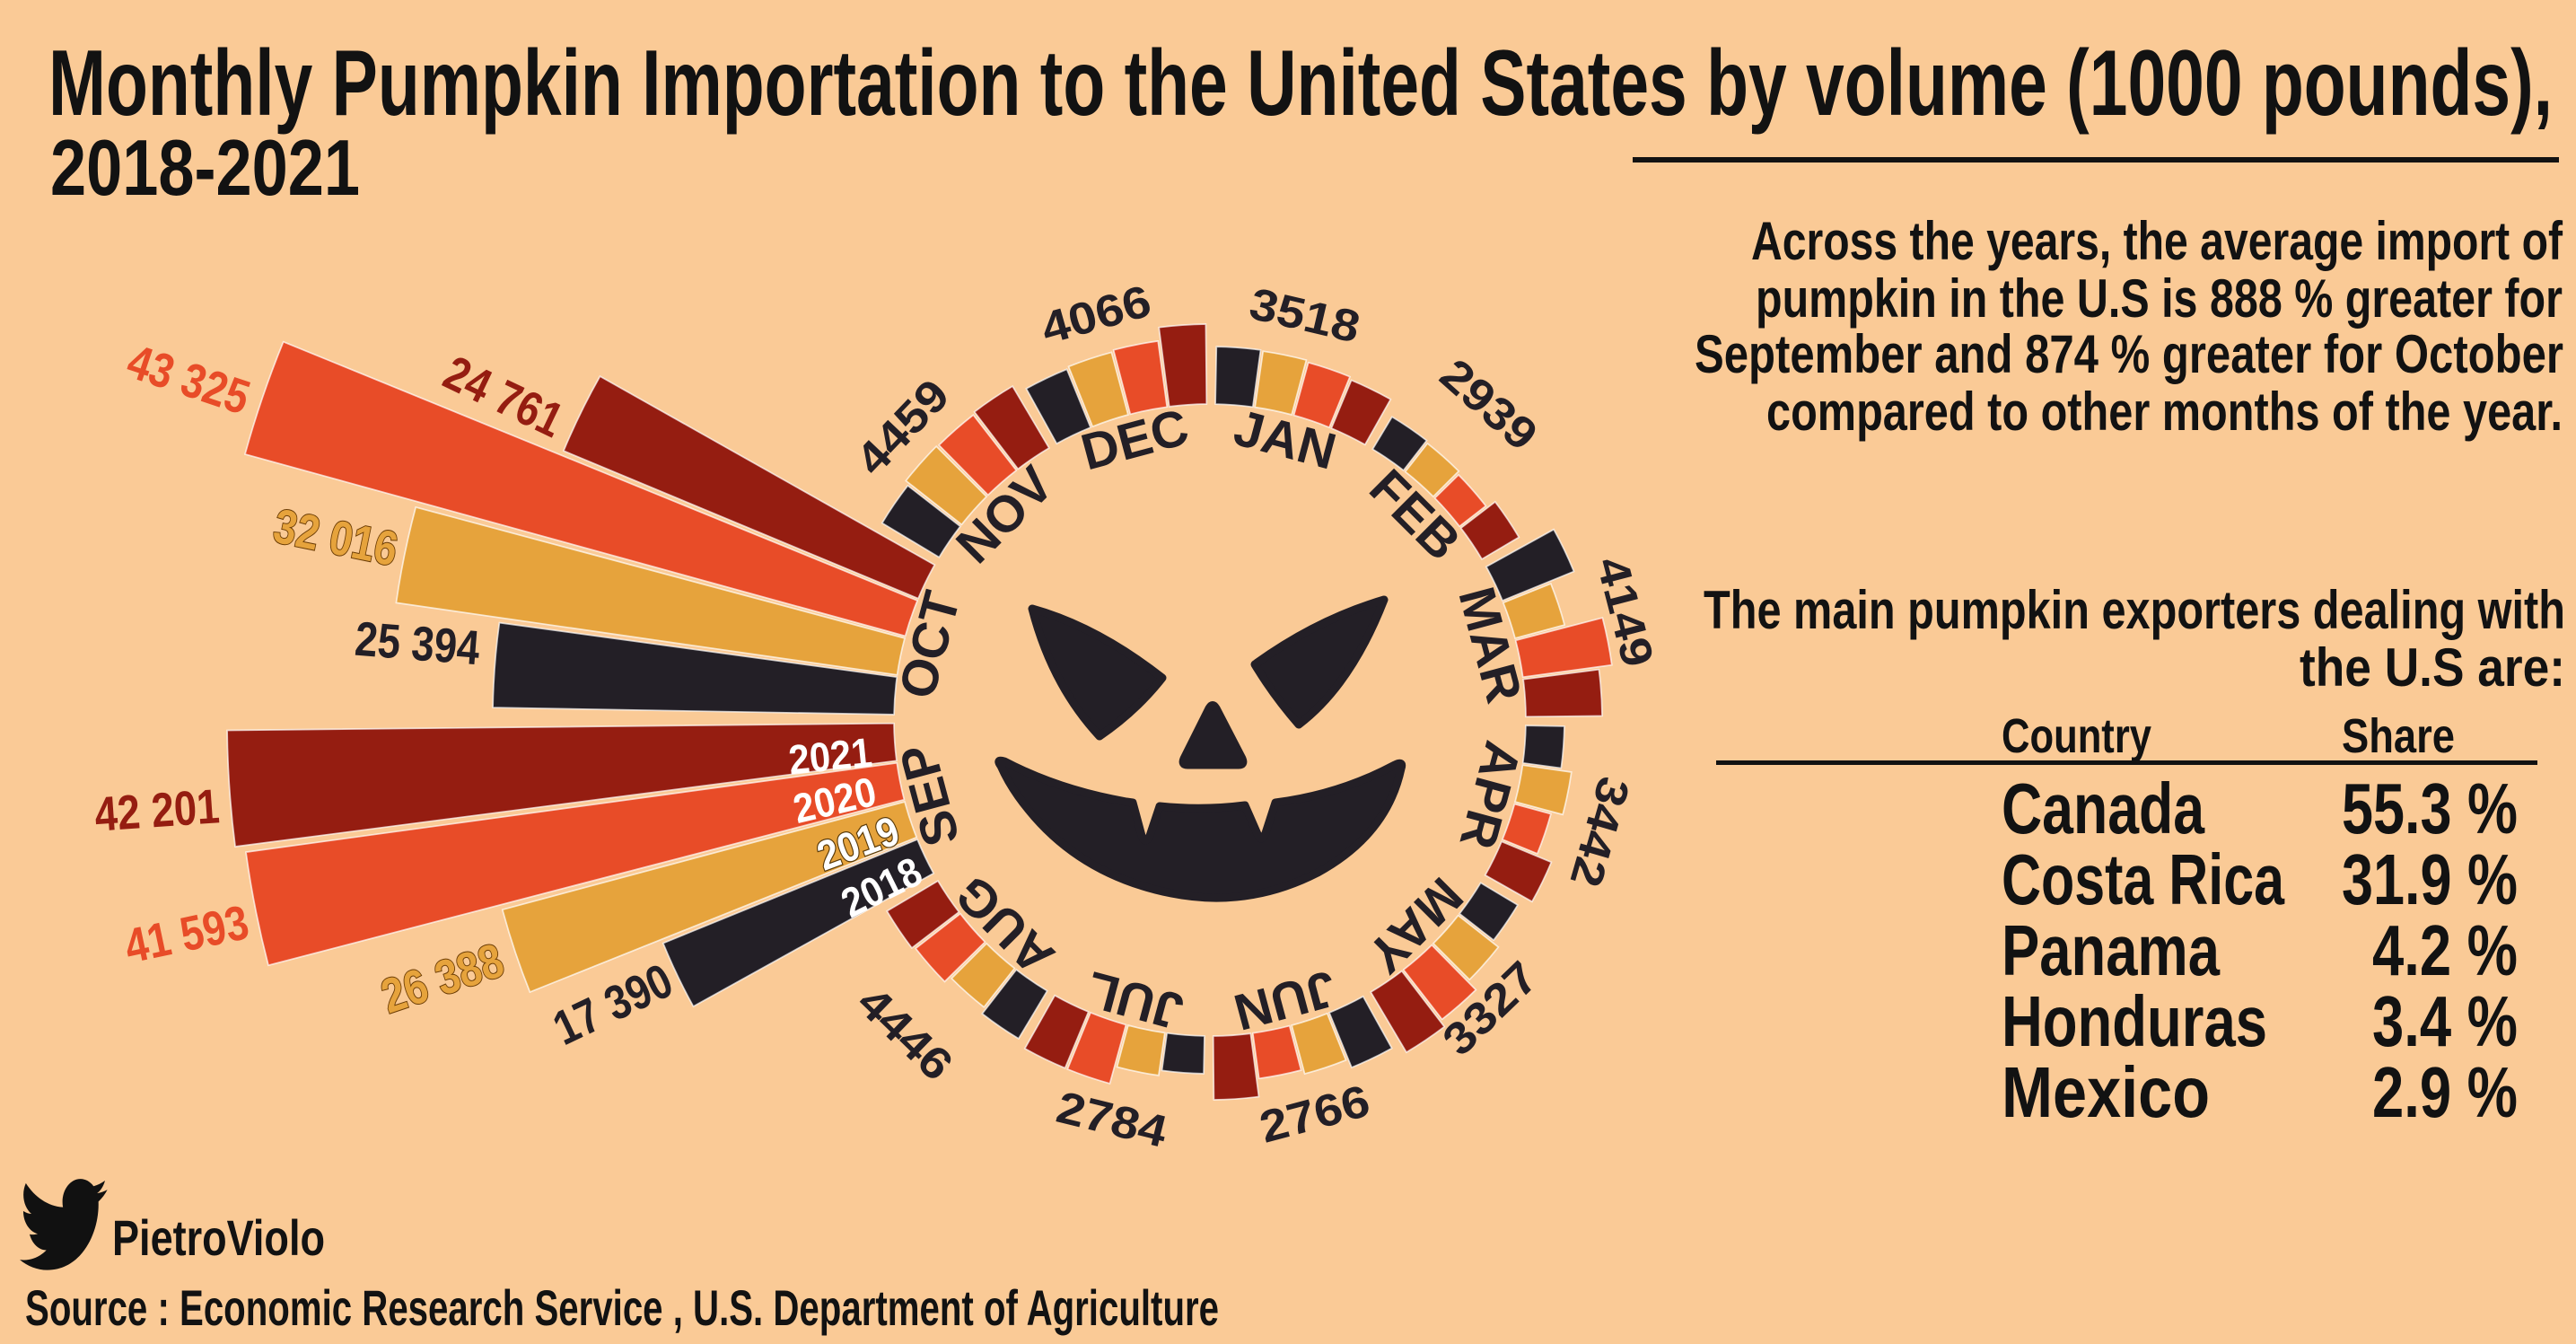  Describe the element at coordinates (2430, 879) in the screenshot. I see `svg-text: 31.9 %` at that location.